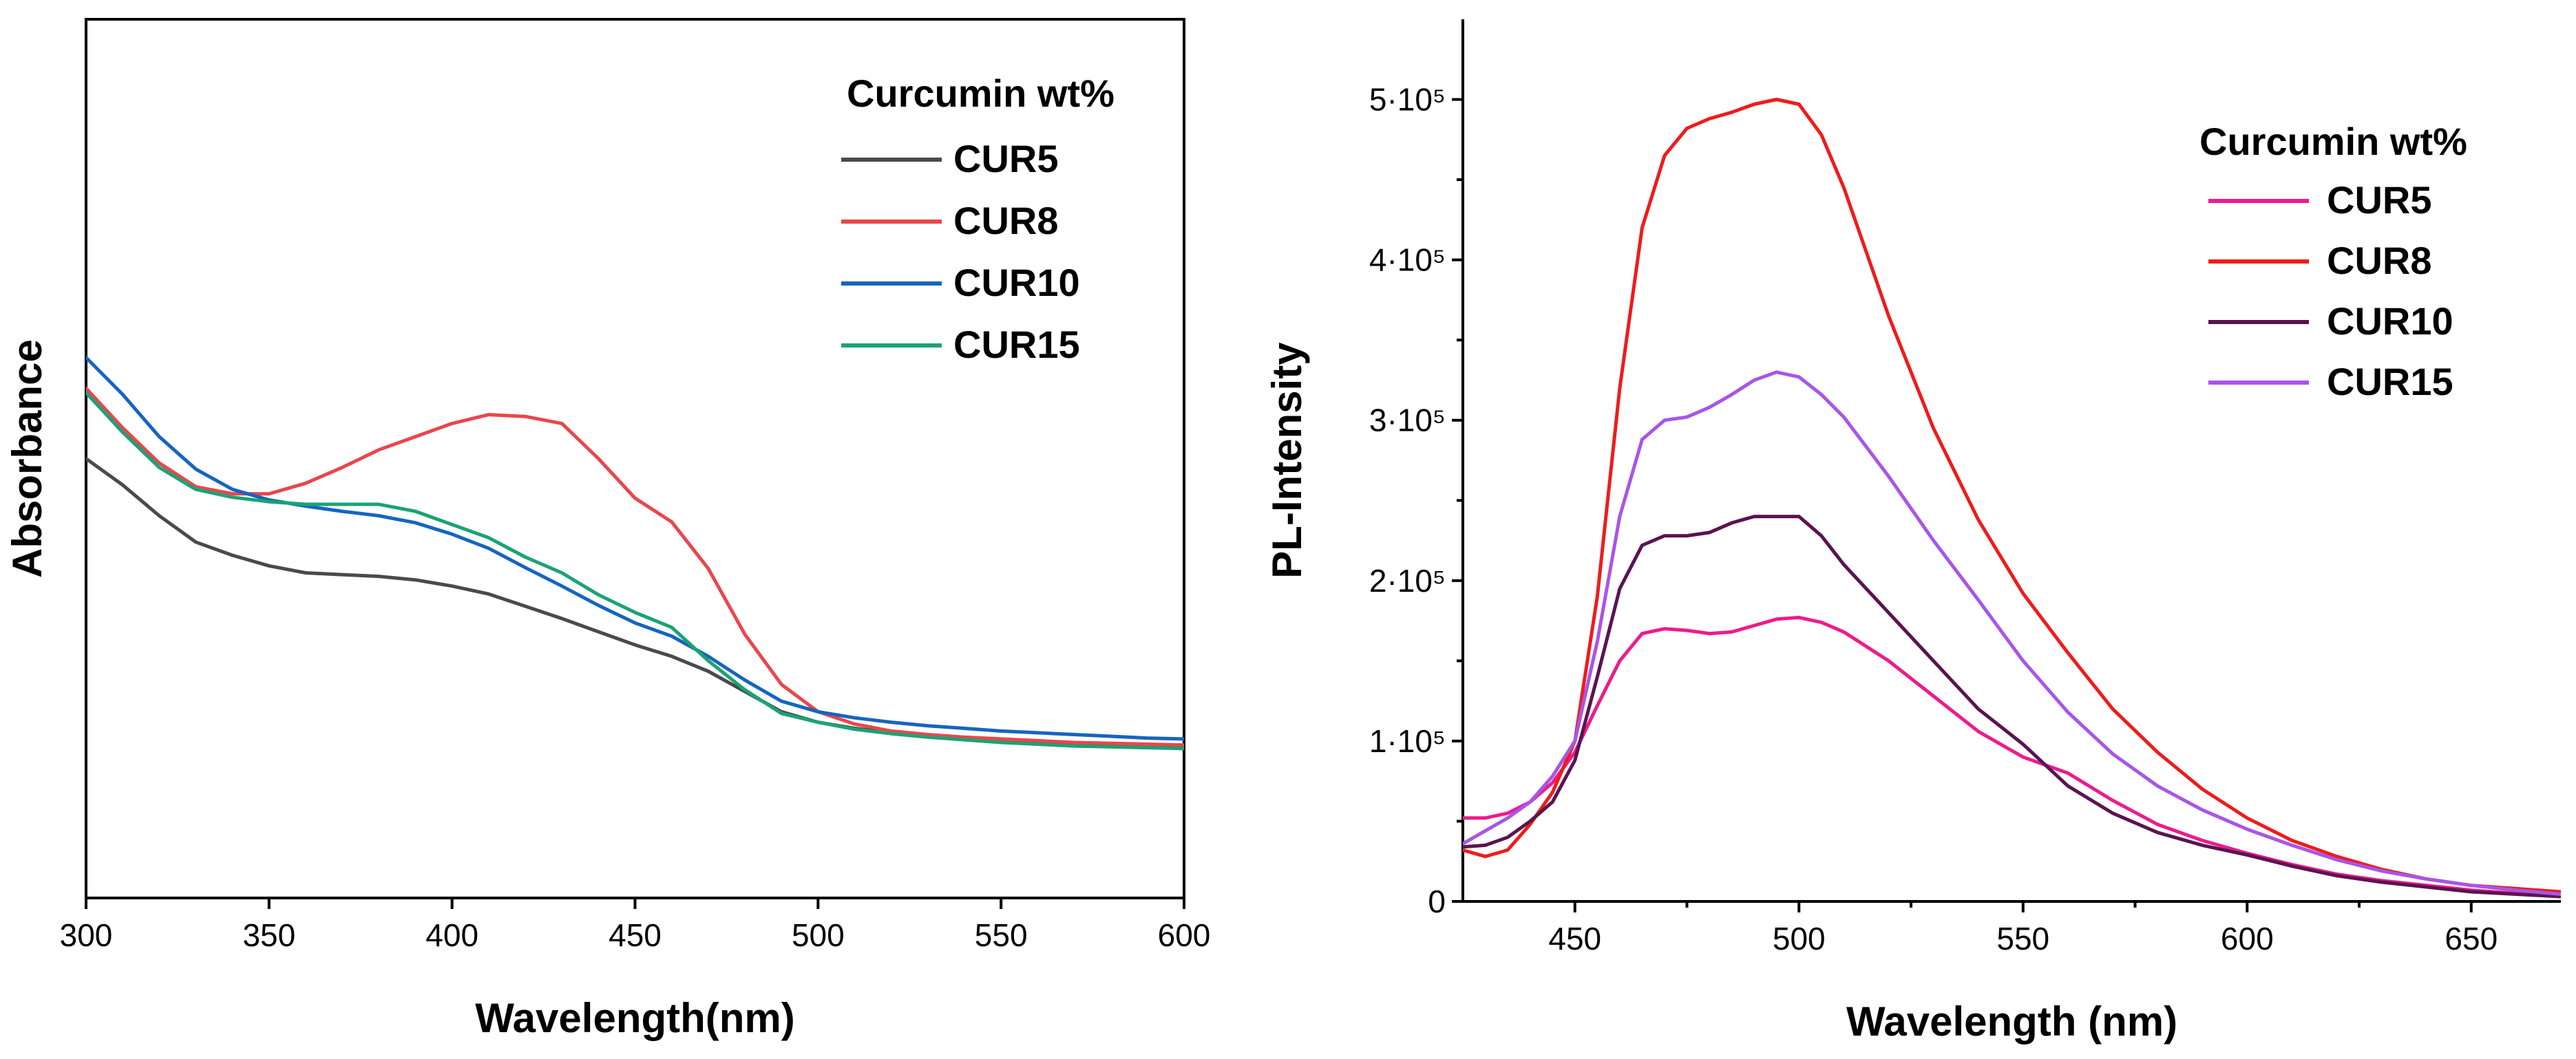 Image resolution: width=2576 pixels, height=1059 pixels. Describe the element at coordinates (452, 935) in the screenshot. I see `x-tick-label: 400` at that location.